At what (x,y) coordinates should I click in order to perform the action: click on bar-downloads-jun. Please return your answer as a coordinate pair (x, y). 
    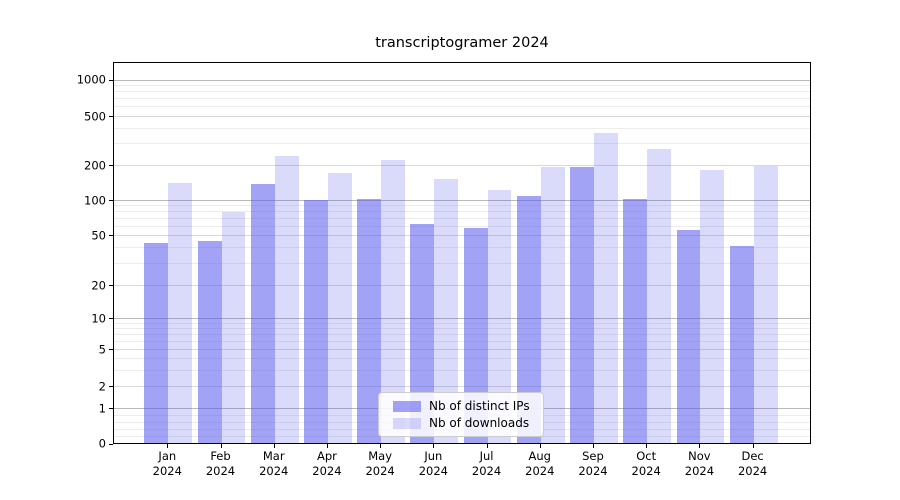
    Looking at the image, I should click on (446, 311).